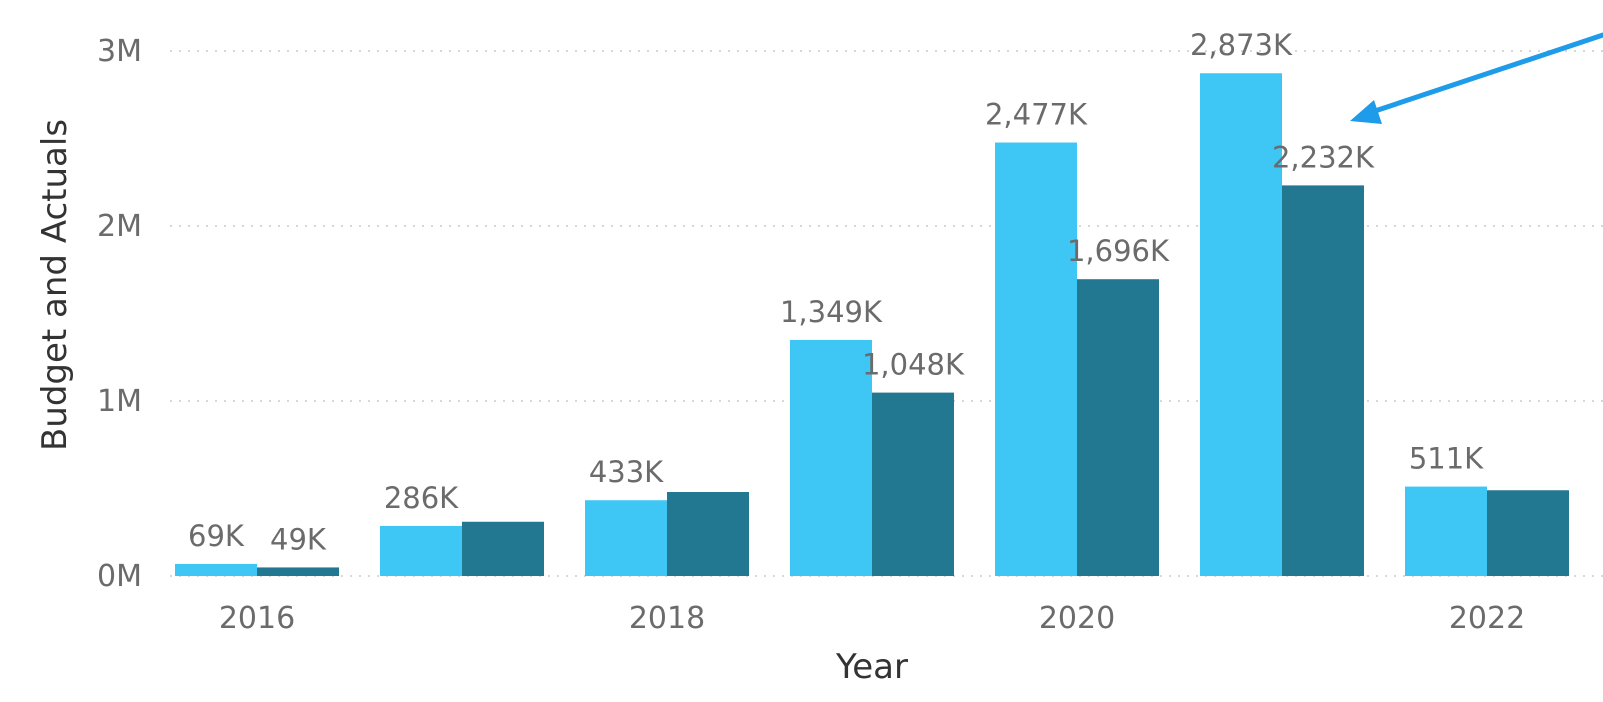  What do you see at coordinates (257, 618) in the screenshot?
I see `x-tick-label: 2016` at bounding box center [257, 618].